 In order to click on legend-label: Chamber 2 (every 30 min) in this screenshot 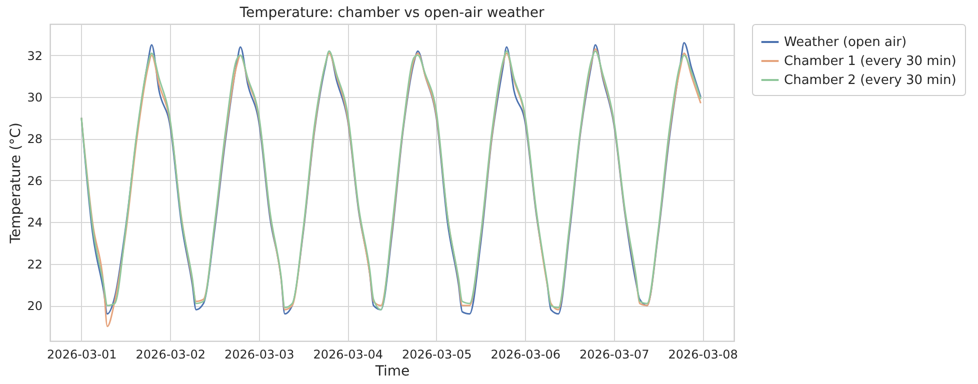, I will do `click(870, 80)`.